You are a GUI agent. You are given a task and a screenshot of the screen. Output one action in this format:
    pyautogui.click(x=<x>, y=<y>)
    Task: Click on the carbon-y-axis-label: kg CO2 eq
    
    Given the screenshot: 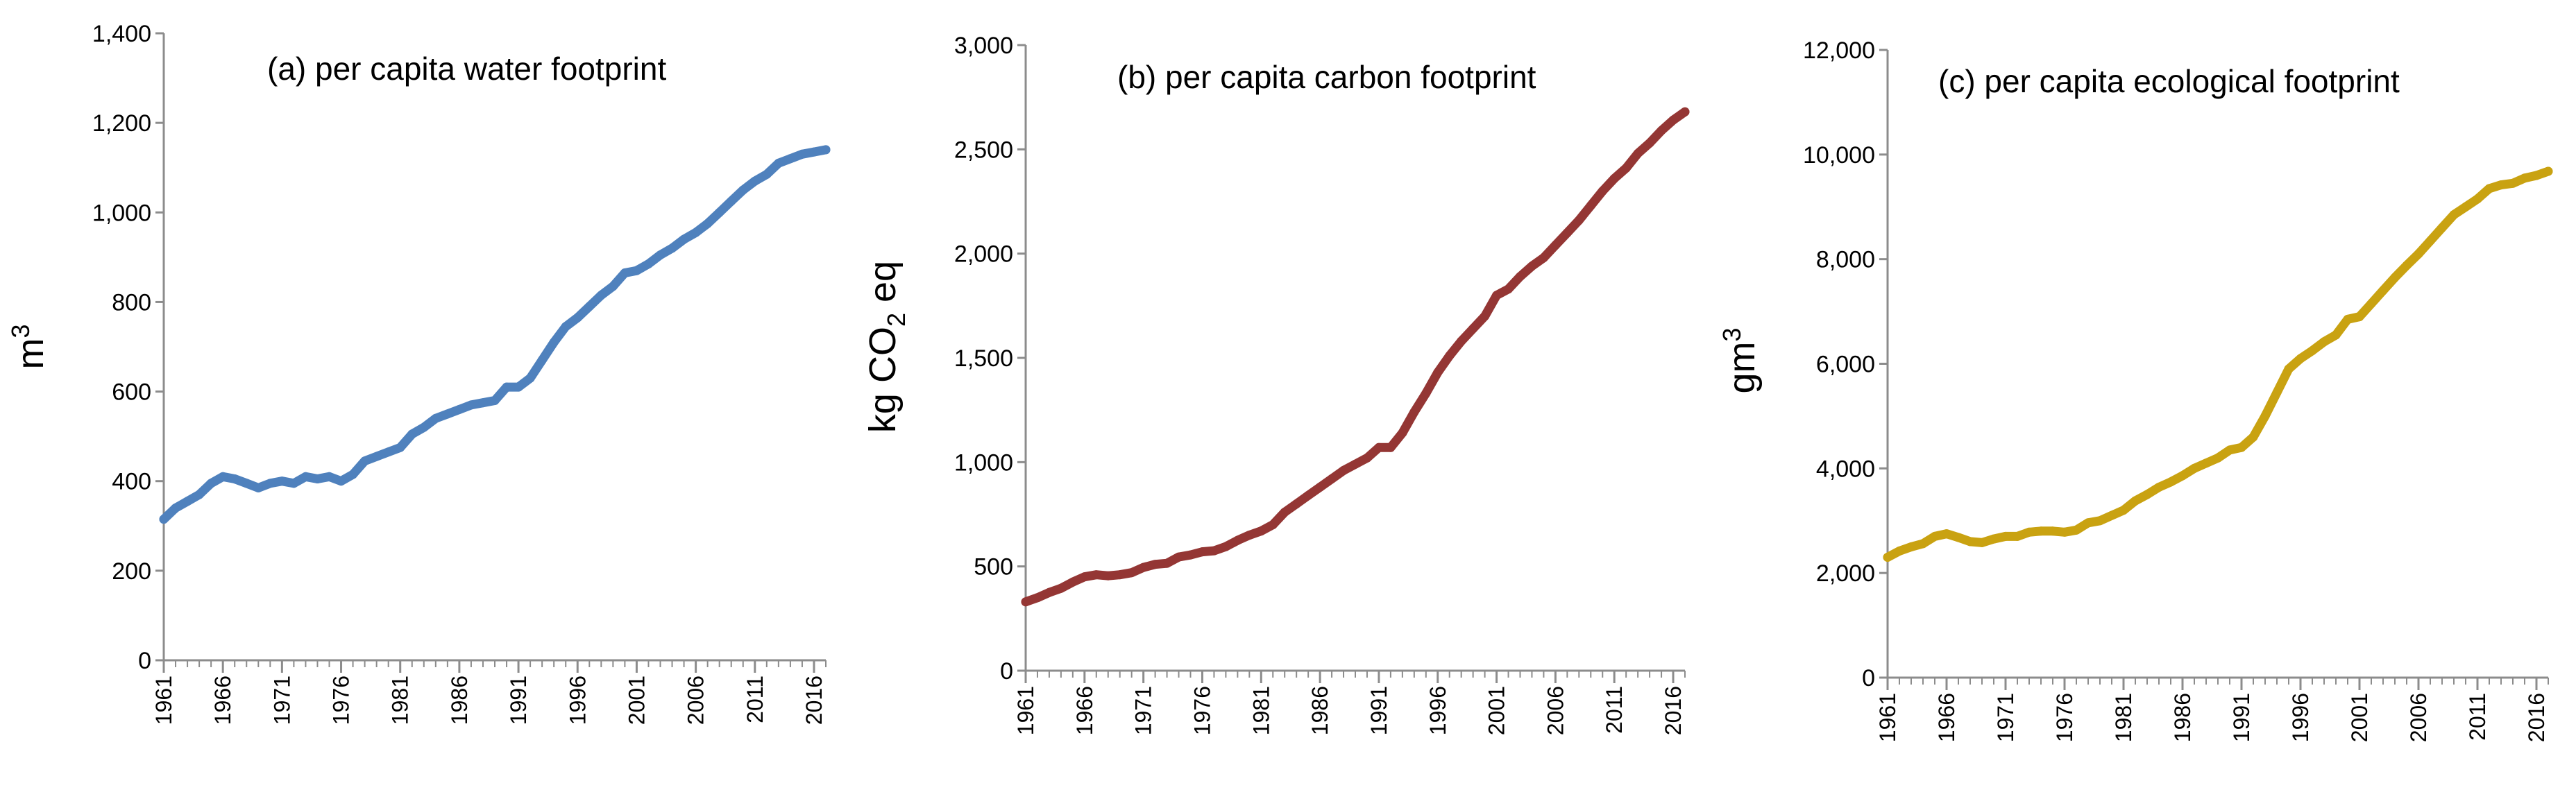 What is the action you would take?
    pyautogui.click(x=886, y=347)
    